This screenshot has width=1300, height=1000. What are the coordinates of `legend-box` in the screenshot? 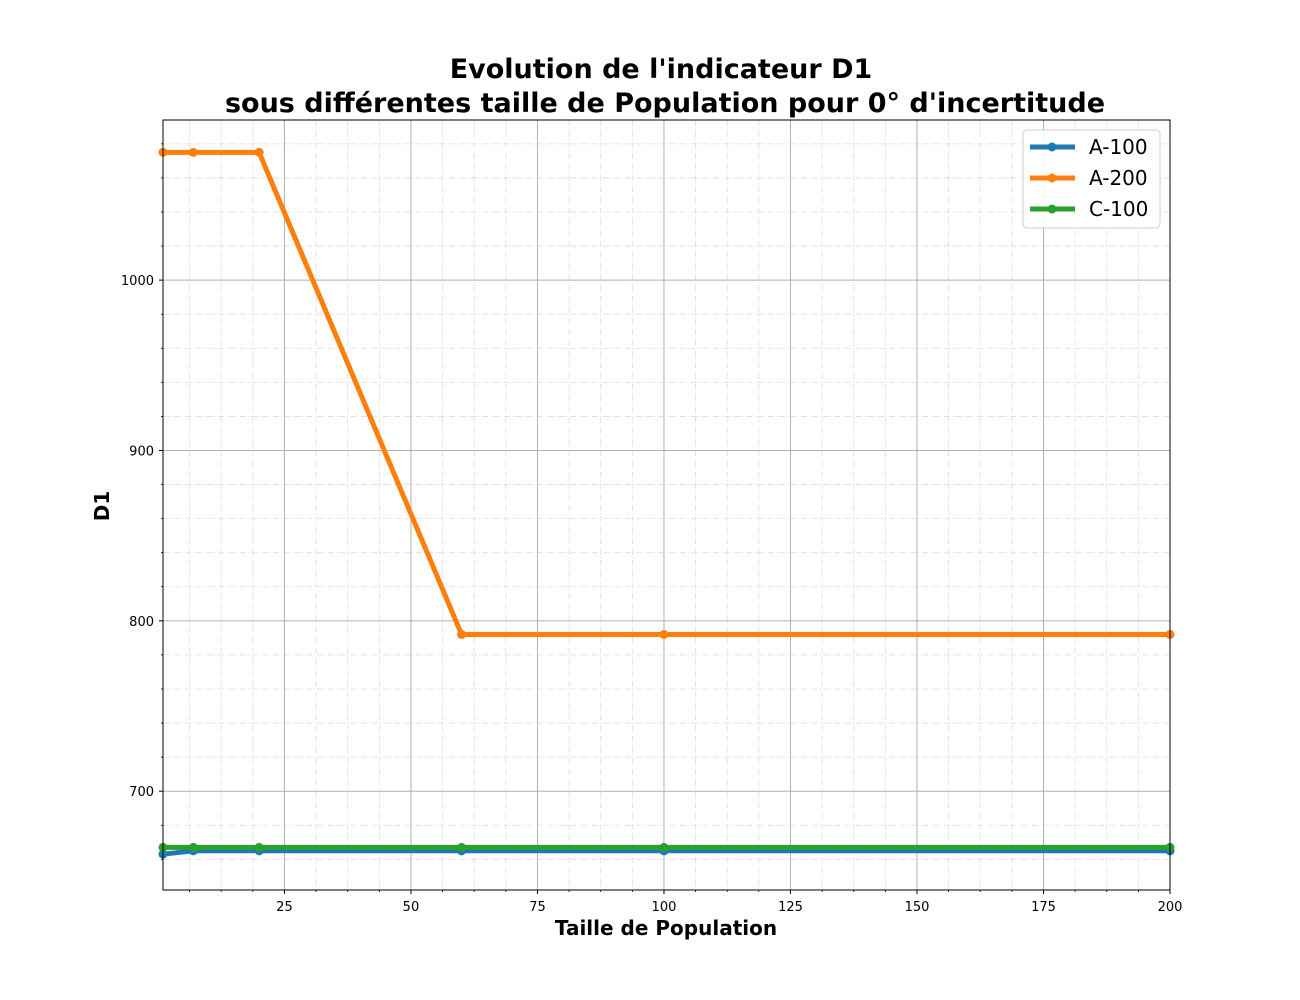 It's located at (1091, 179).